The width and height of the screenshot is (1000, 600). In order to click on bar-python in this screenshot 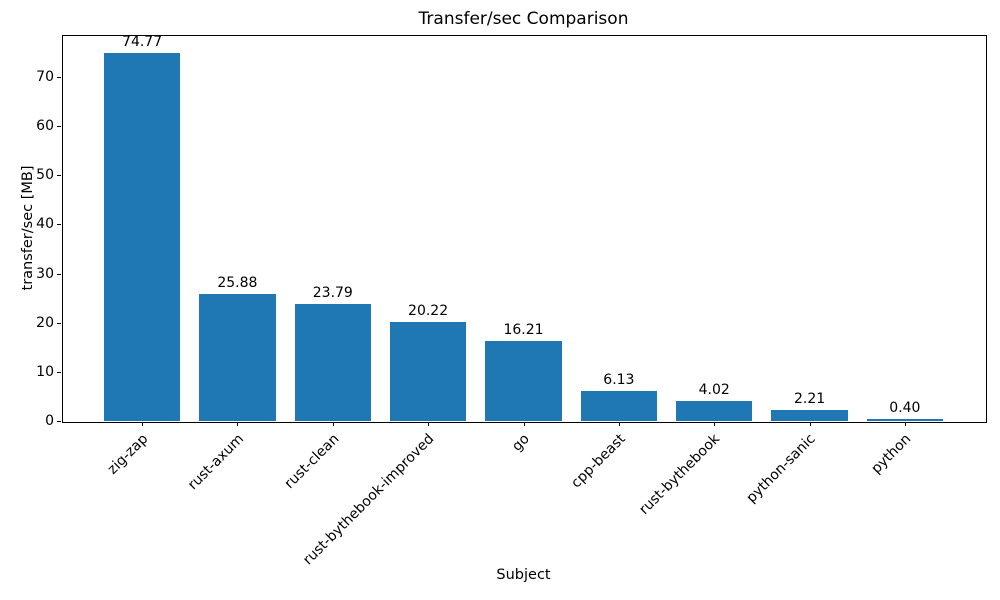, I will do `click(905, 420)`.